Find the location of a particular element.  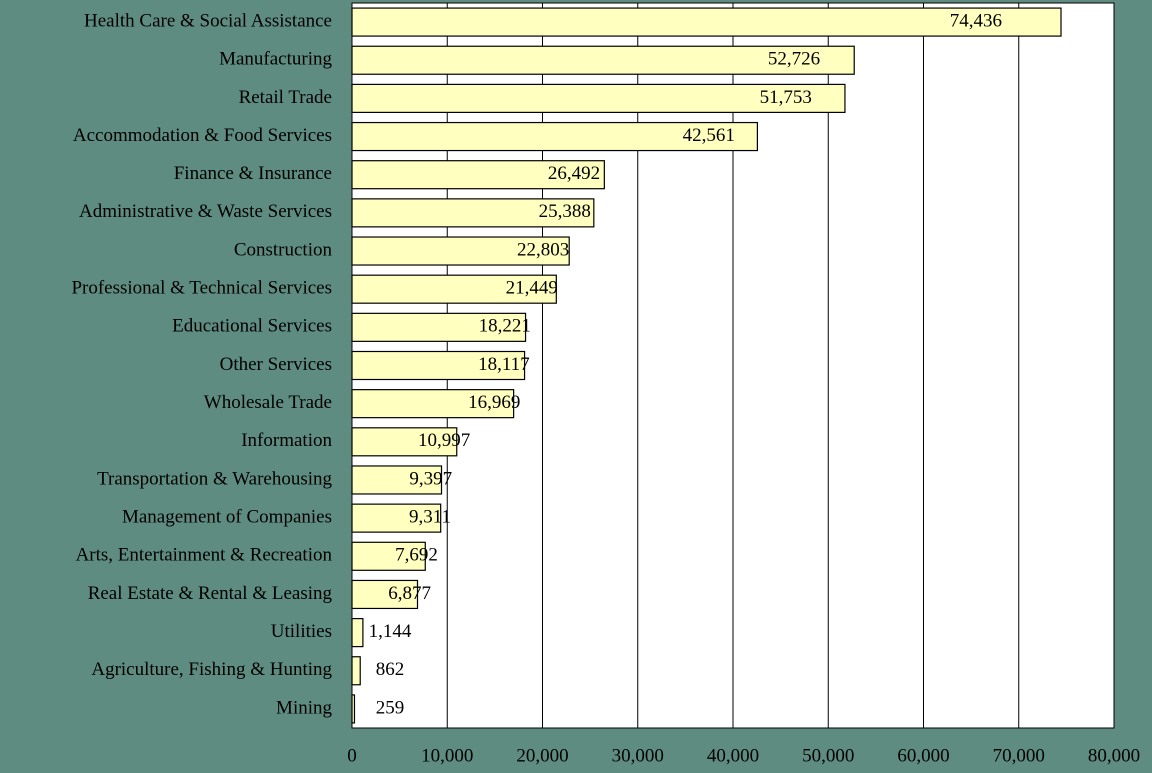

y-tick-label: Administrative & Waste Services is located at coordinates (205, 211).